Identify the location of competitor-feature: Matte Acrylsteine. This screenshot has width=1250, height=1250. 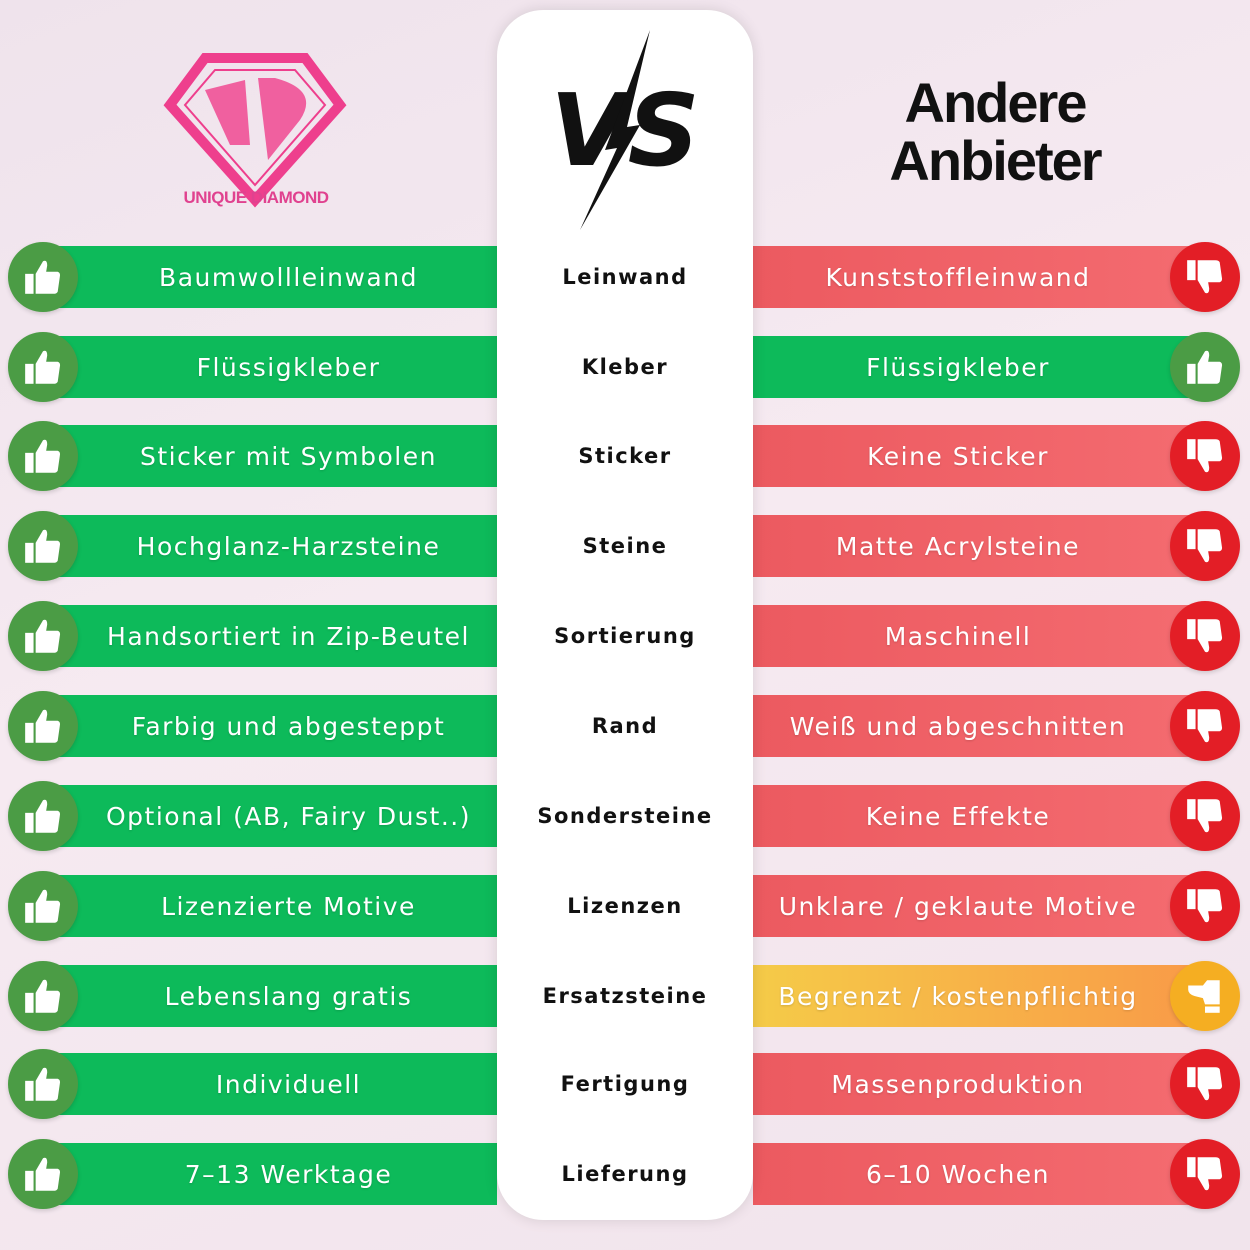
(978, 546).